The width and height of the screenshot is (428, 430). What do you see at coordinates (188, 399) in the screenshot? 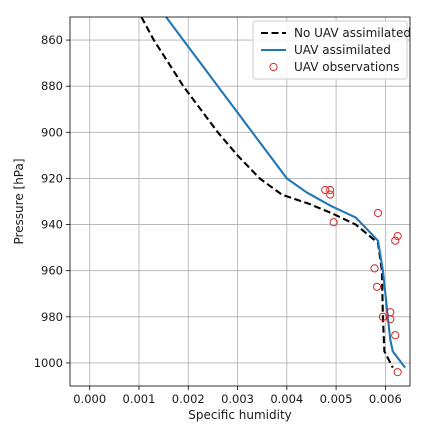
I see `x-tick-label: 0.002` at bounding box center [188, 399].